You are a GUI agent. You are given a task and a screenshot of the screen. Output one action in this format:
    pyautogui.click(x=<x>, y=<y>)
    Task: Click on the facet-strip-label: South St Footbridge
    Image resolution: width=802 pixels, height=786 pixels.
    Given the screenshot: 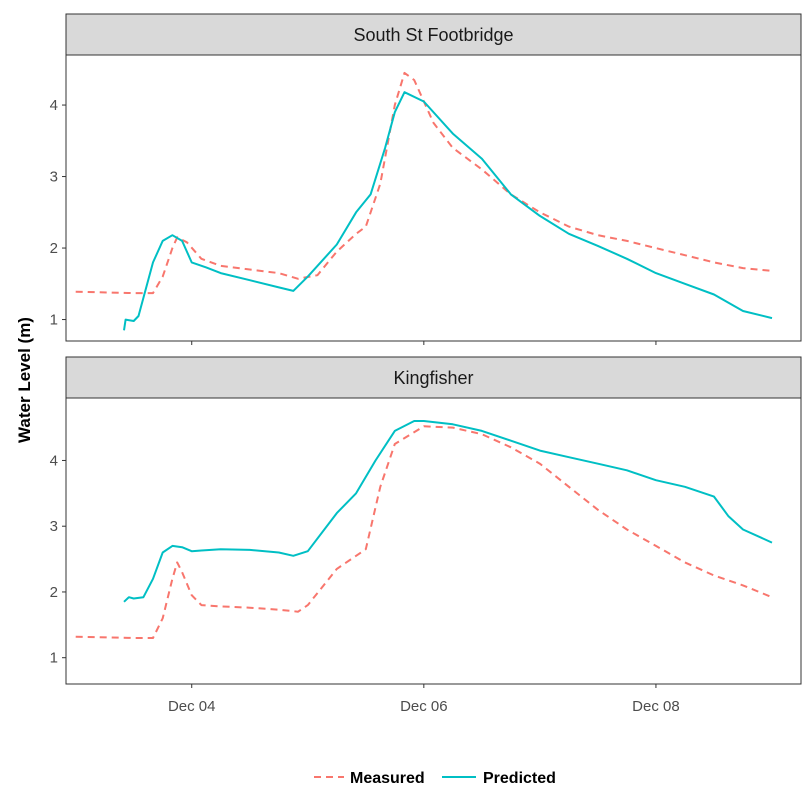 What is the action you would take?
    pyautogui.click(x=433, y=35)
    